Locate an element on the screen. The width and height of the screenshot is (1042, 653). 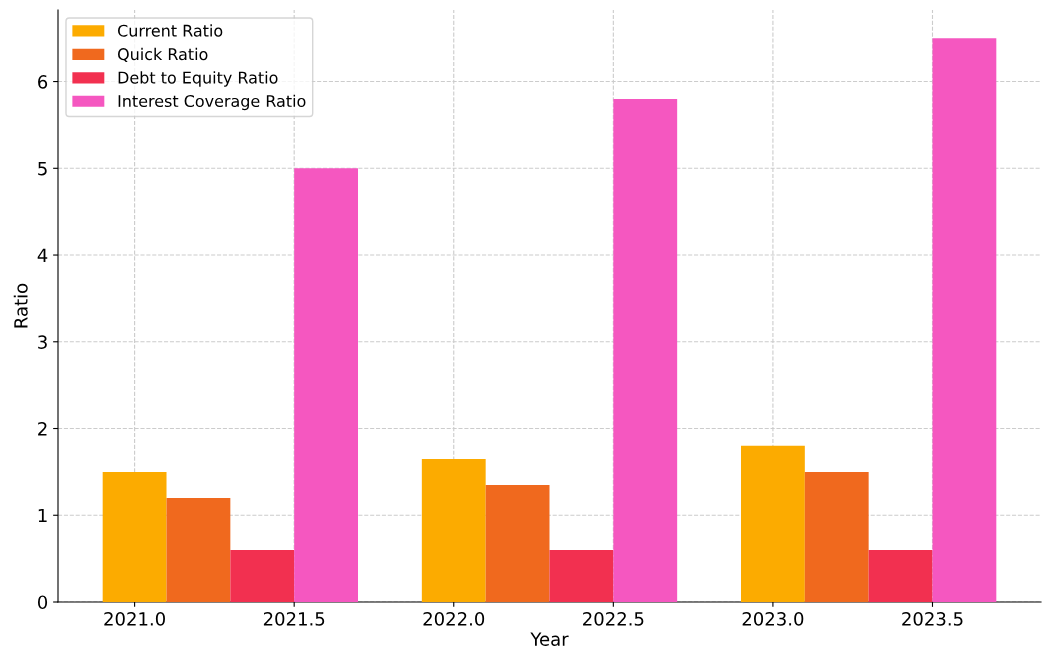
x-tick-label: 2021.5 is located at coordinates (294, 619).